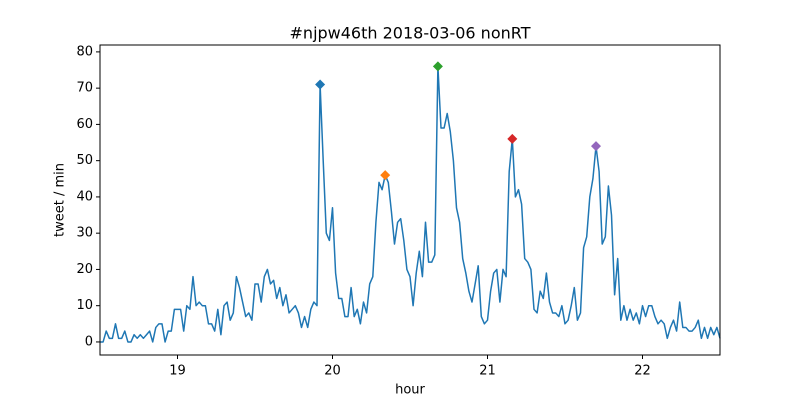  Describe the element at coordinates (642, 371) in the screenshot. I see `x-tick-label: 22` at that location.